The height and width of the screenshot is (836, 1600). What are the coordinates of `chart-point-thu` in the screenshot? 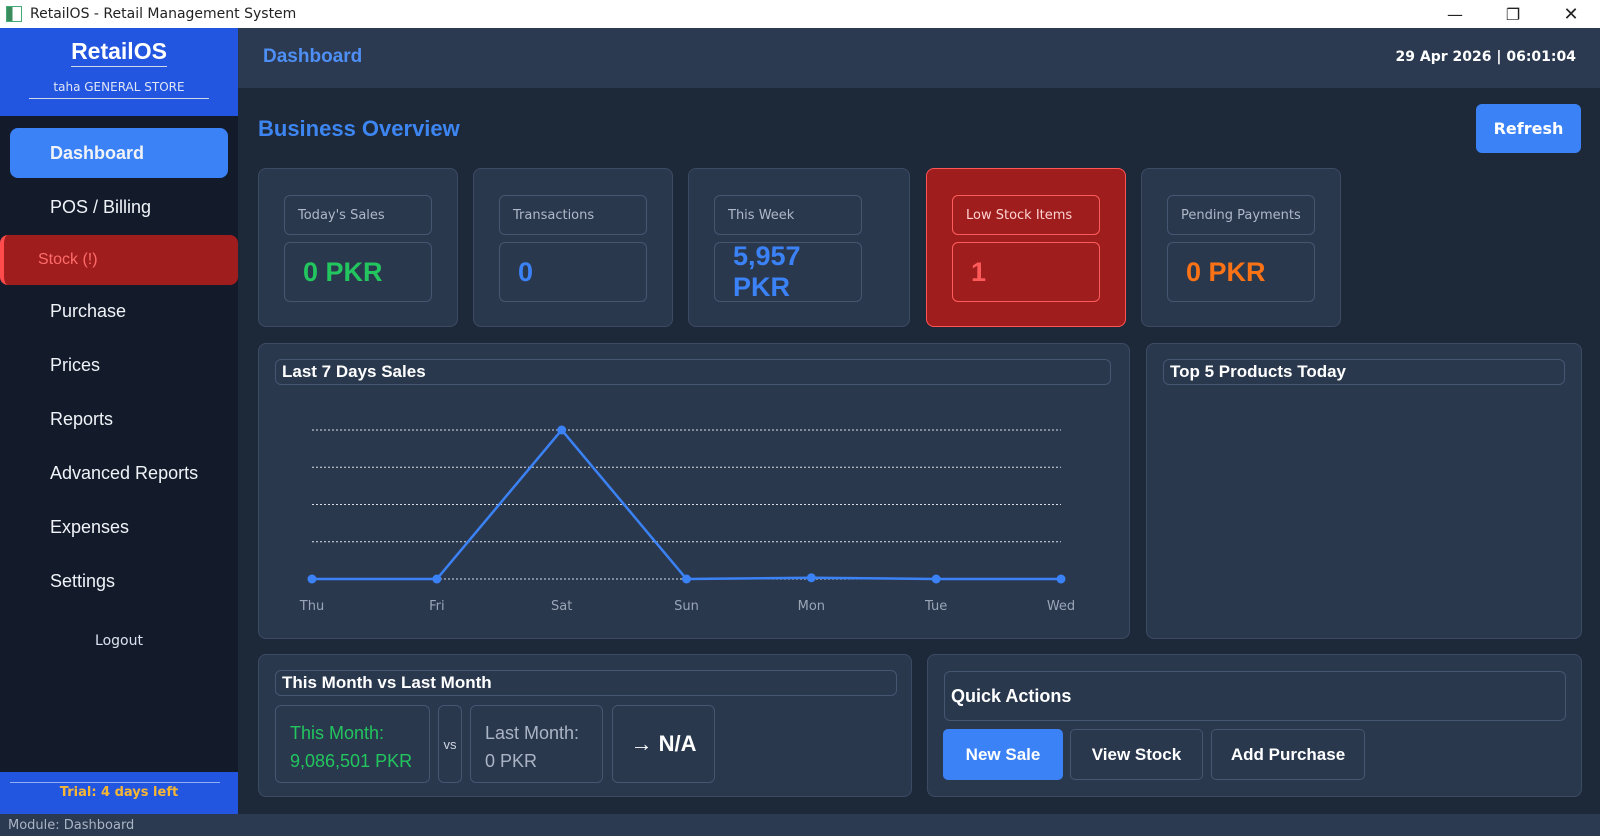 It's located at (312, 579).